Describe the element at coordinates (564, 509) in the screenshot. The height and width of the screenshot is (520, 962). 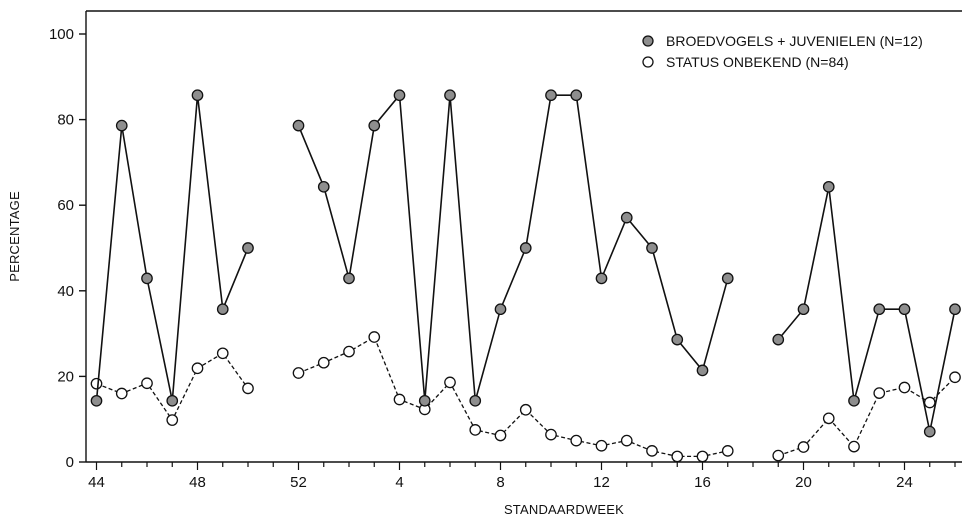
I see `x-axis-title: STANDAARDWEEK` at that location.